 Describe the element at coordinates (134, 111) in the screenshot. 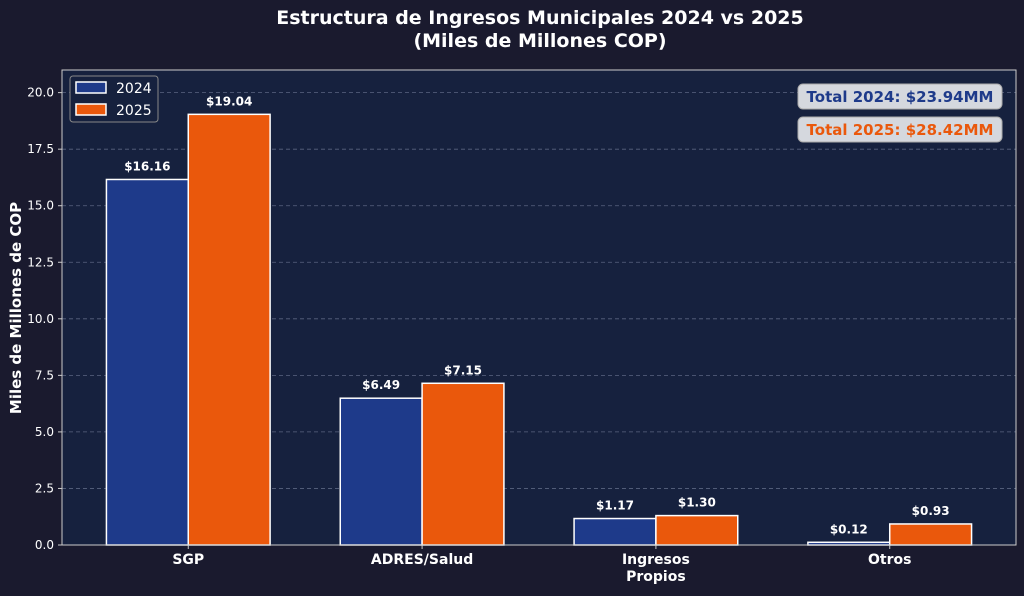

I see `legend-label-2025: 2025` at that location.